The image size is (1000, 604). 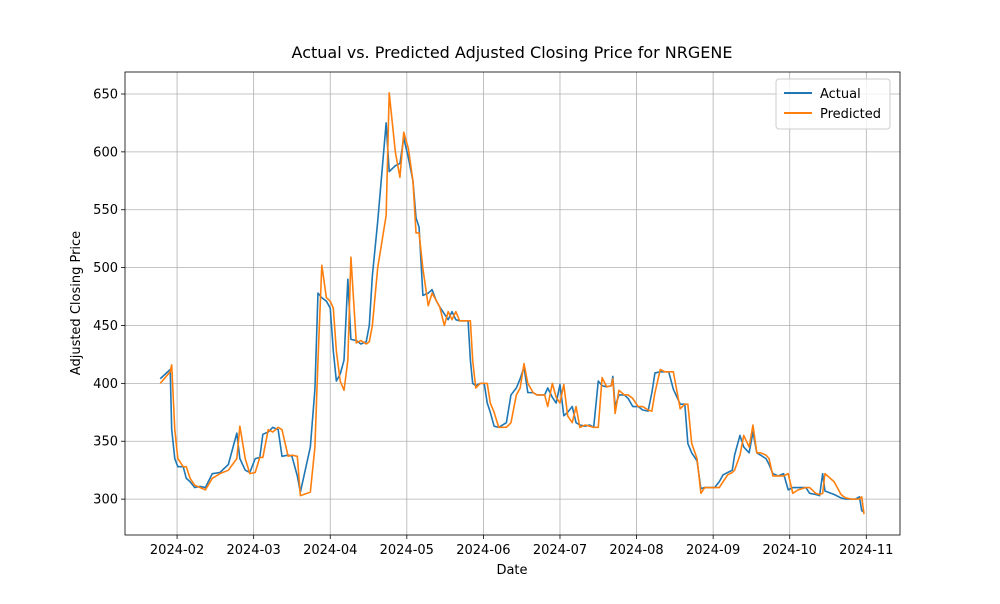 What do you see at coordinates (850, 114) in the screenshot?
I see `legend-label: Predicted` at bounding box center [850, 114].